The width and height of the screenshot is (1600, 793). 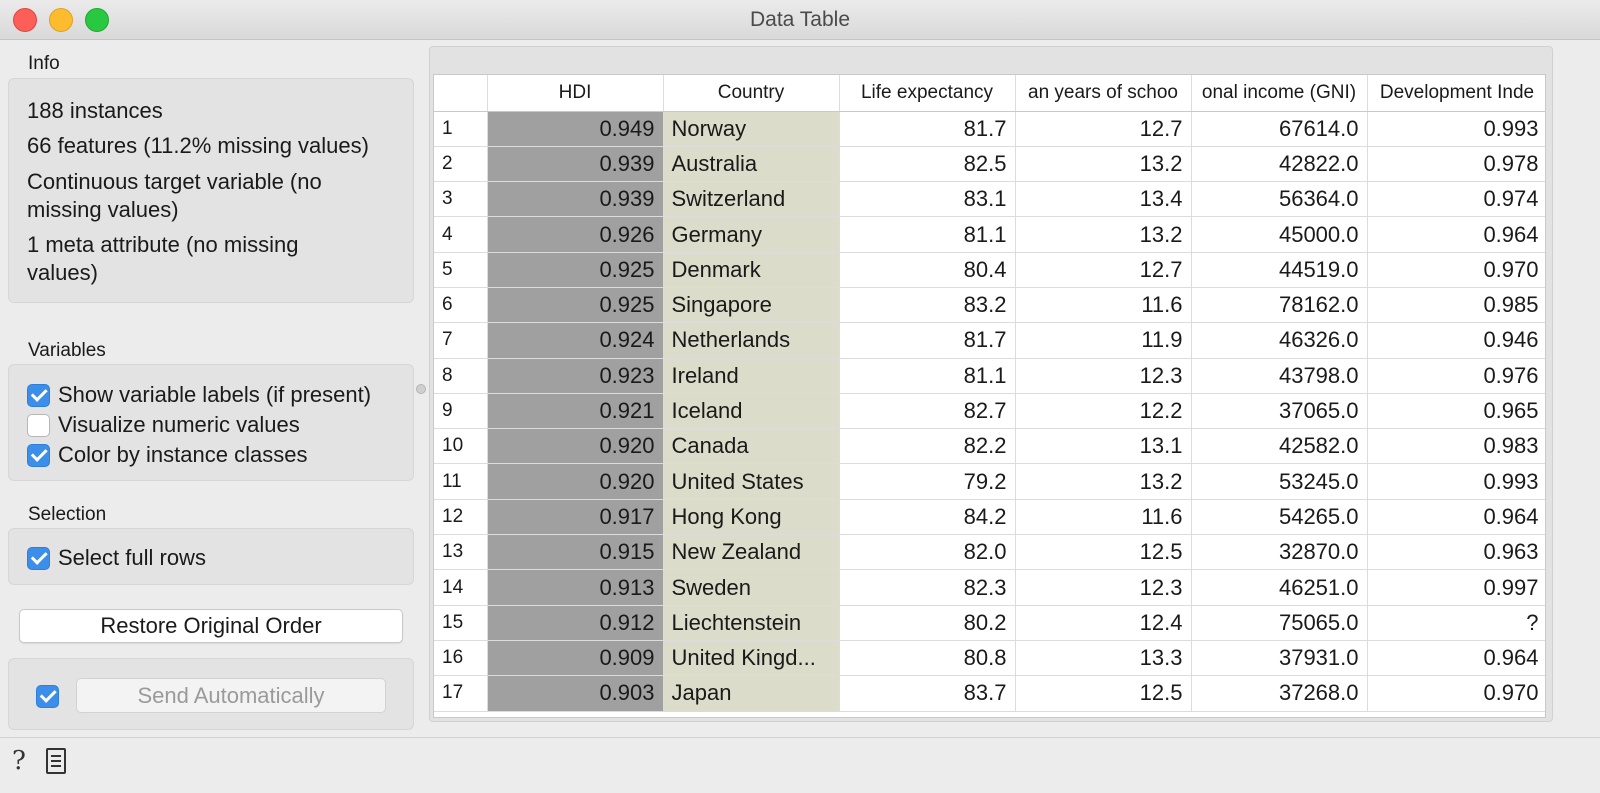 I want to click on row-number: 10, so click(x=461, y=446).